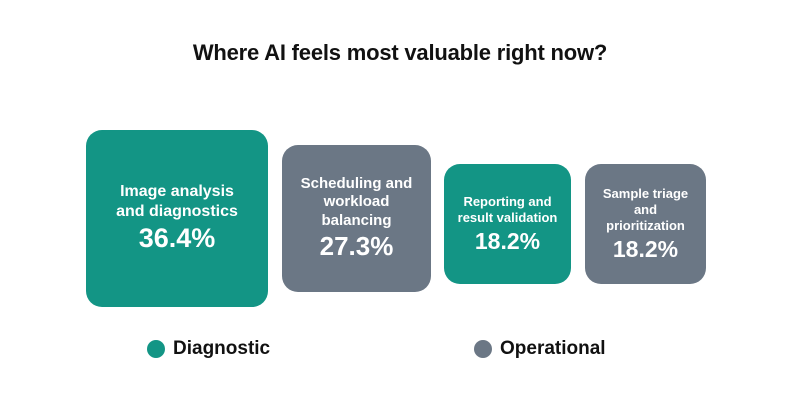 This screenshot has height=400, width=800. I want to click on box-label: Image analysis and diagnostics, so click(177, 201).